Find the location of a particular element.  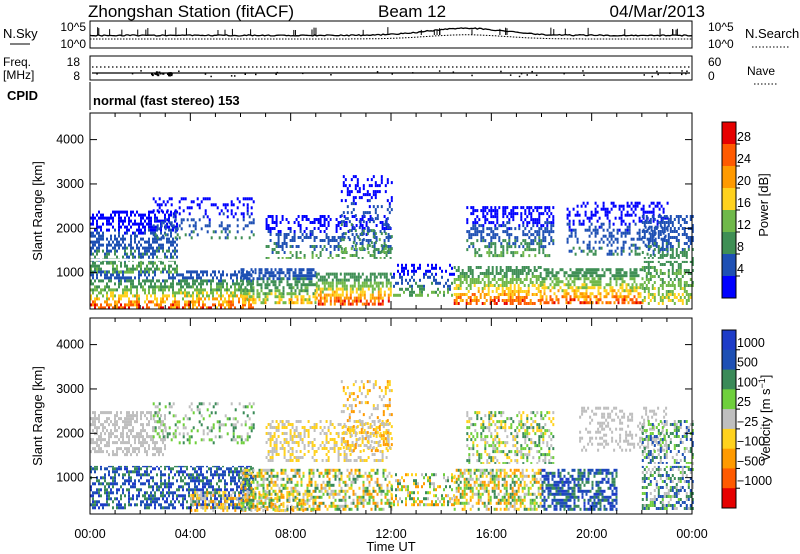

y-tick-label: 4000 is located at coordinates (70, 140).